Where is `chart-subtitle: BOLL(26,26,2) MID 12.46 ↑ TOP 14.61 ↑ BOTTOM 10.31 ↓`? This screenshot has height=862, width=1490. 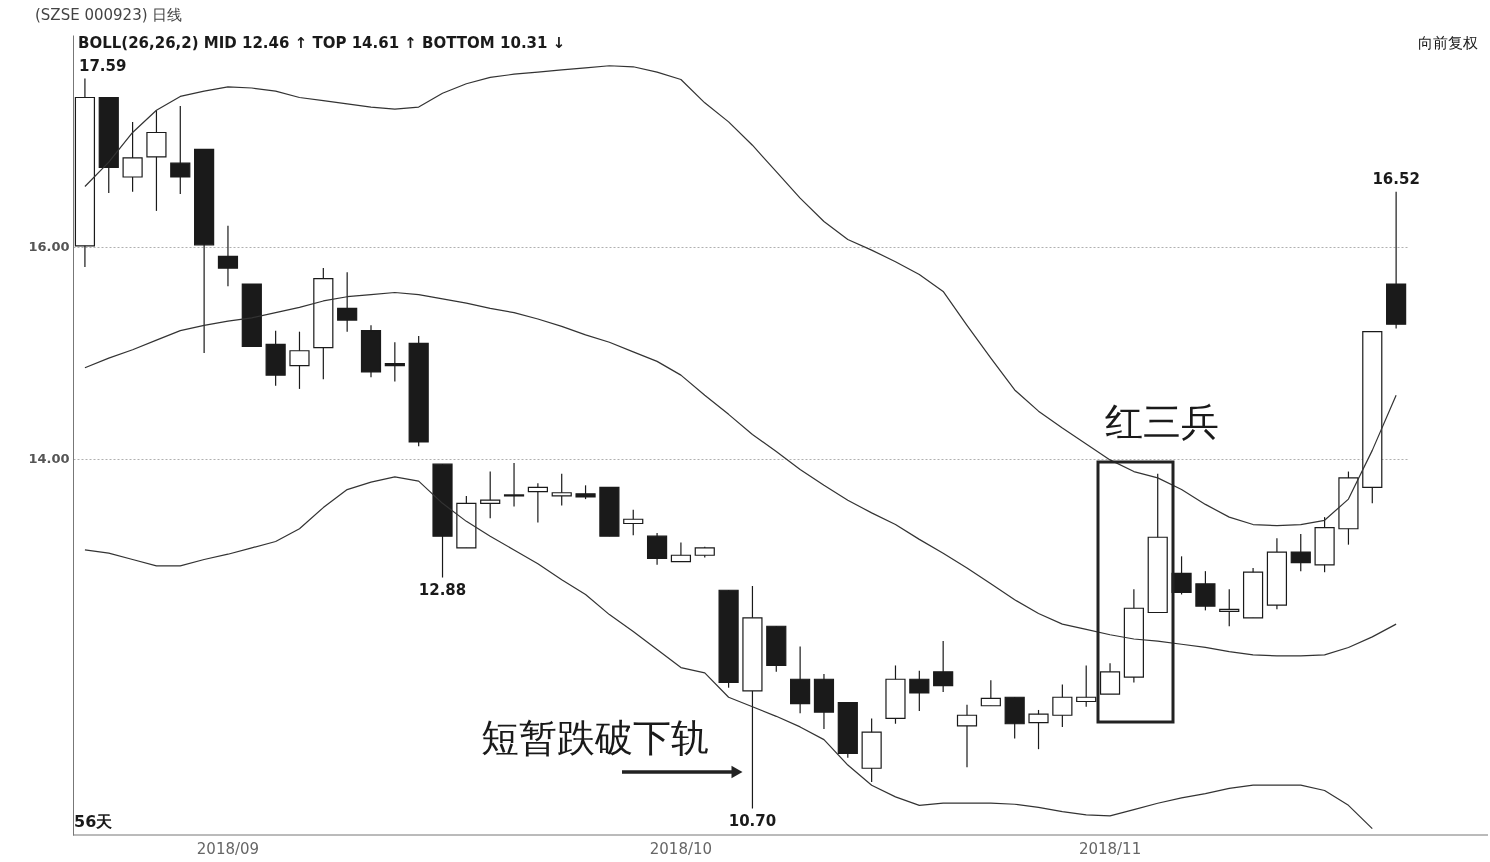 chart-subtitle: BOLL(26,26,2) MID 12.46 ↑ TOP 14.61 ↑ BOTTOM 10.31 ↓ is located at coordinates (322, 43).